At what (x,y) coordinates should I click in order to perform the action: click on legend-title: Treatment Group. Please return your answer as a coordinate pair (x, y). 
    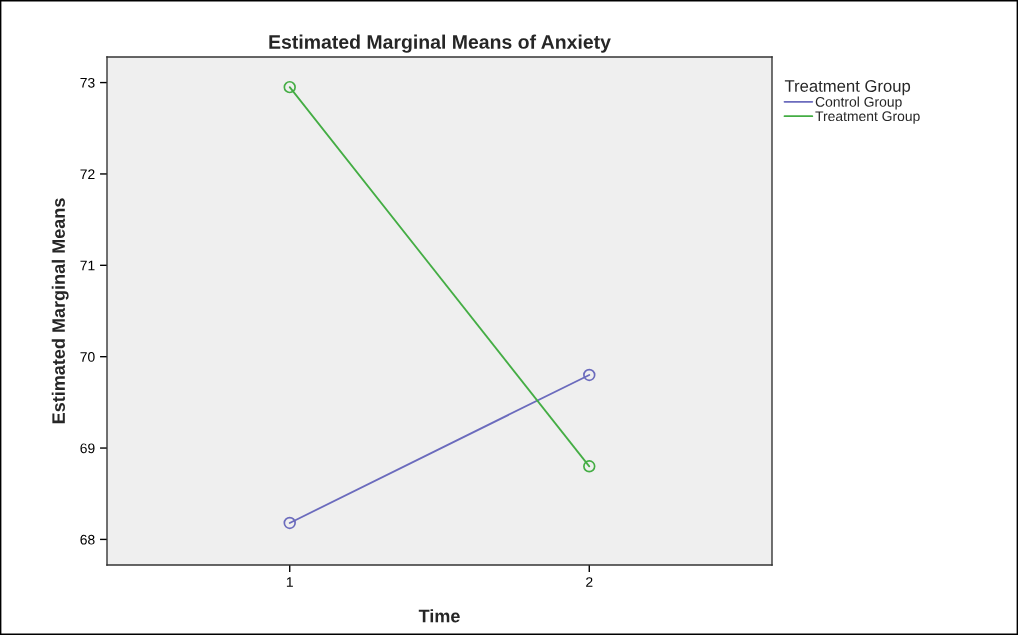
    Looking at the image, I should click on (847, 88).